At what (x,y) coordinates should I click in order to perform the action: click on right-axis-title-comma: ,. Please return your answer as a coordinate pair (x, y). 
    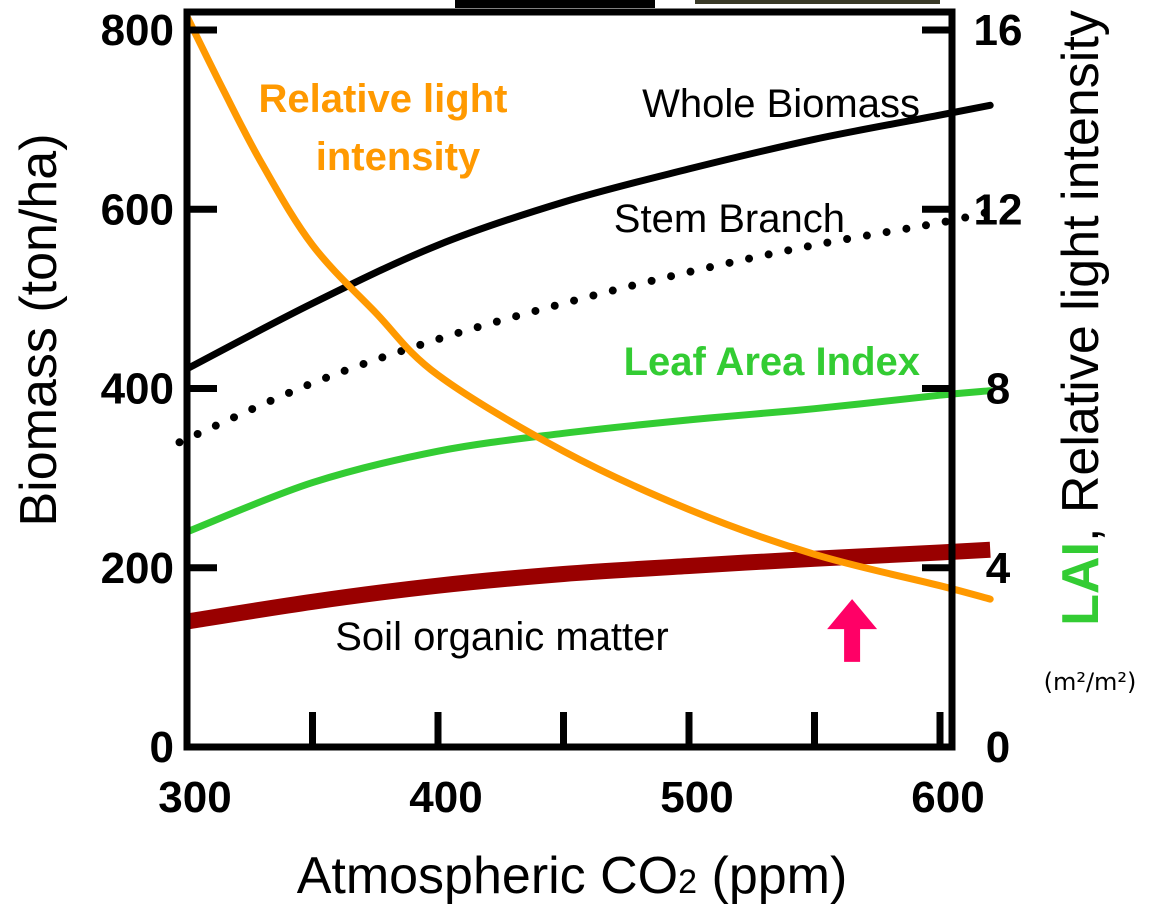
    Looking at the image, I should click on (1081, 535).